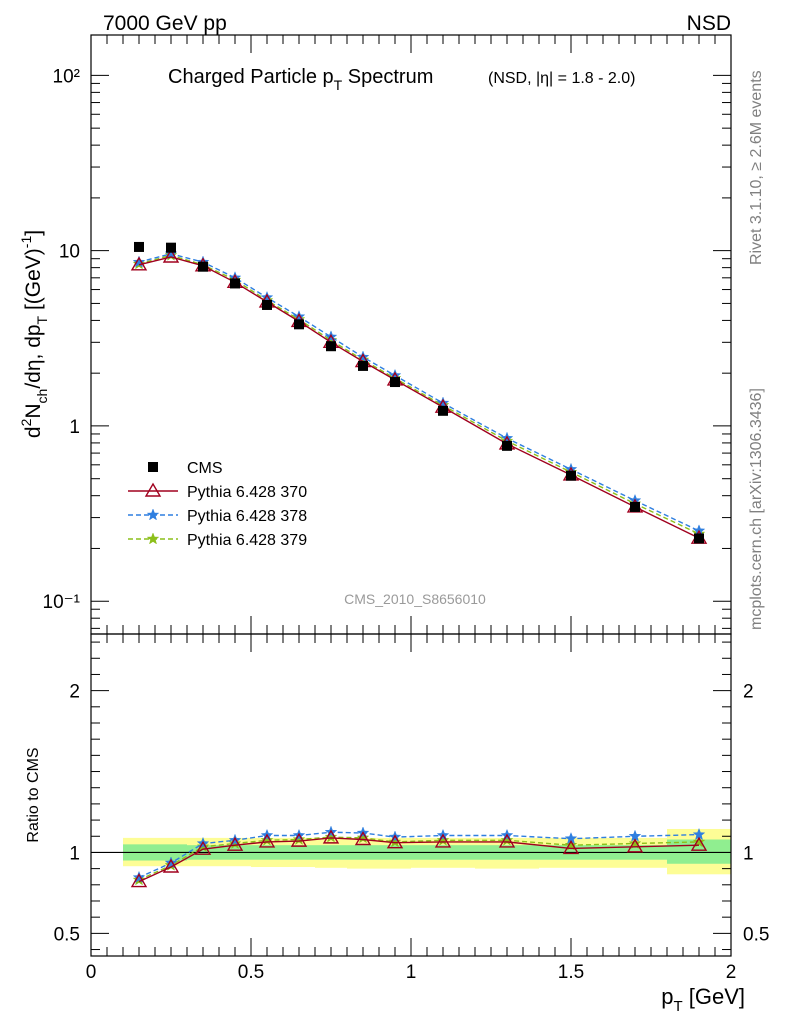  Describe the element at coordinates (756, 934) in the screenshot. I see `y-tick-label-right: 0.5` at that location.